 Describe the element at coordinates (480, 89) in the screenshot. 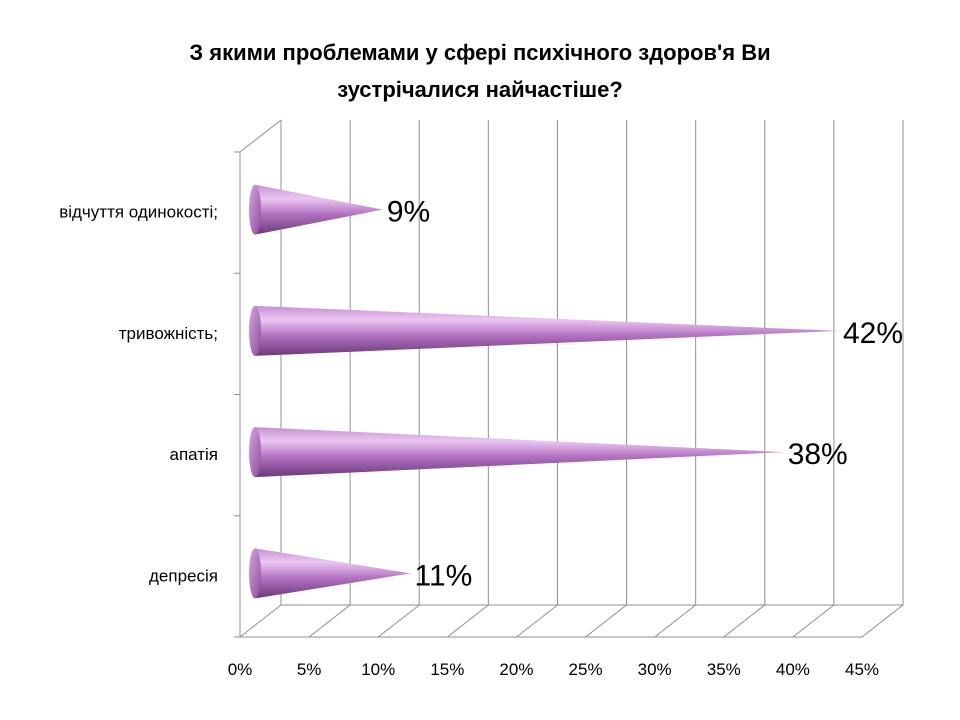

I see `chart-title-line-2: зустрічалися найчастіше?` at that location.